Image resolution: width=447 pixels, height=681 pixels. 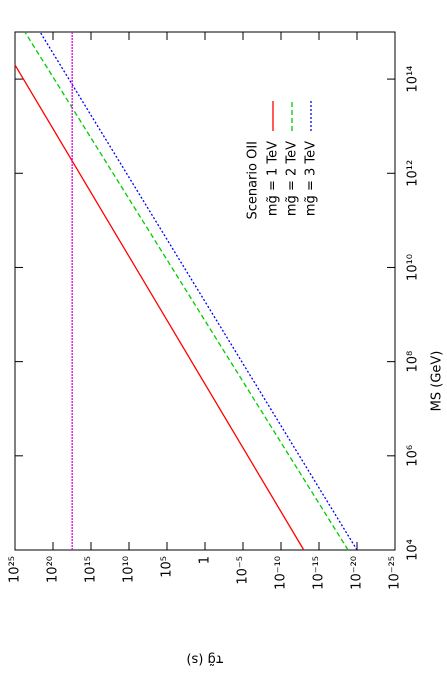 I want to click on x-tick-label: 10⁴, so click(x=413, y=550).